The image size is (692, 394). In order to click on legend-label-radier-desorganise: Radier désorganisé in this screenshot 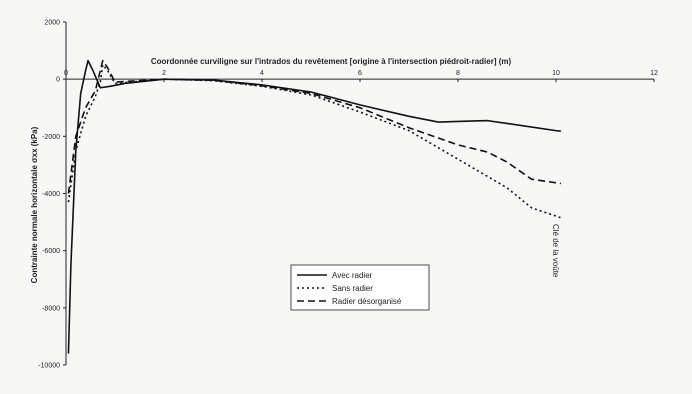, I will do `click(367, 301)`.